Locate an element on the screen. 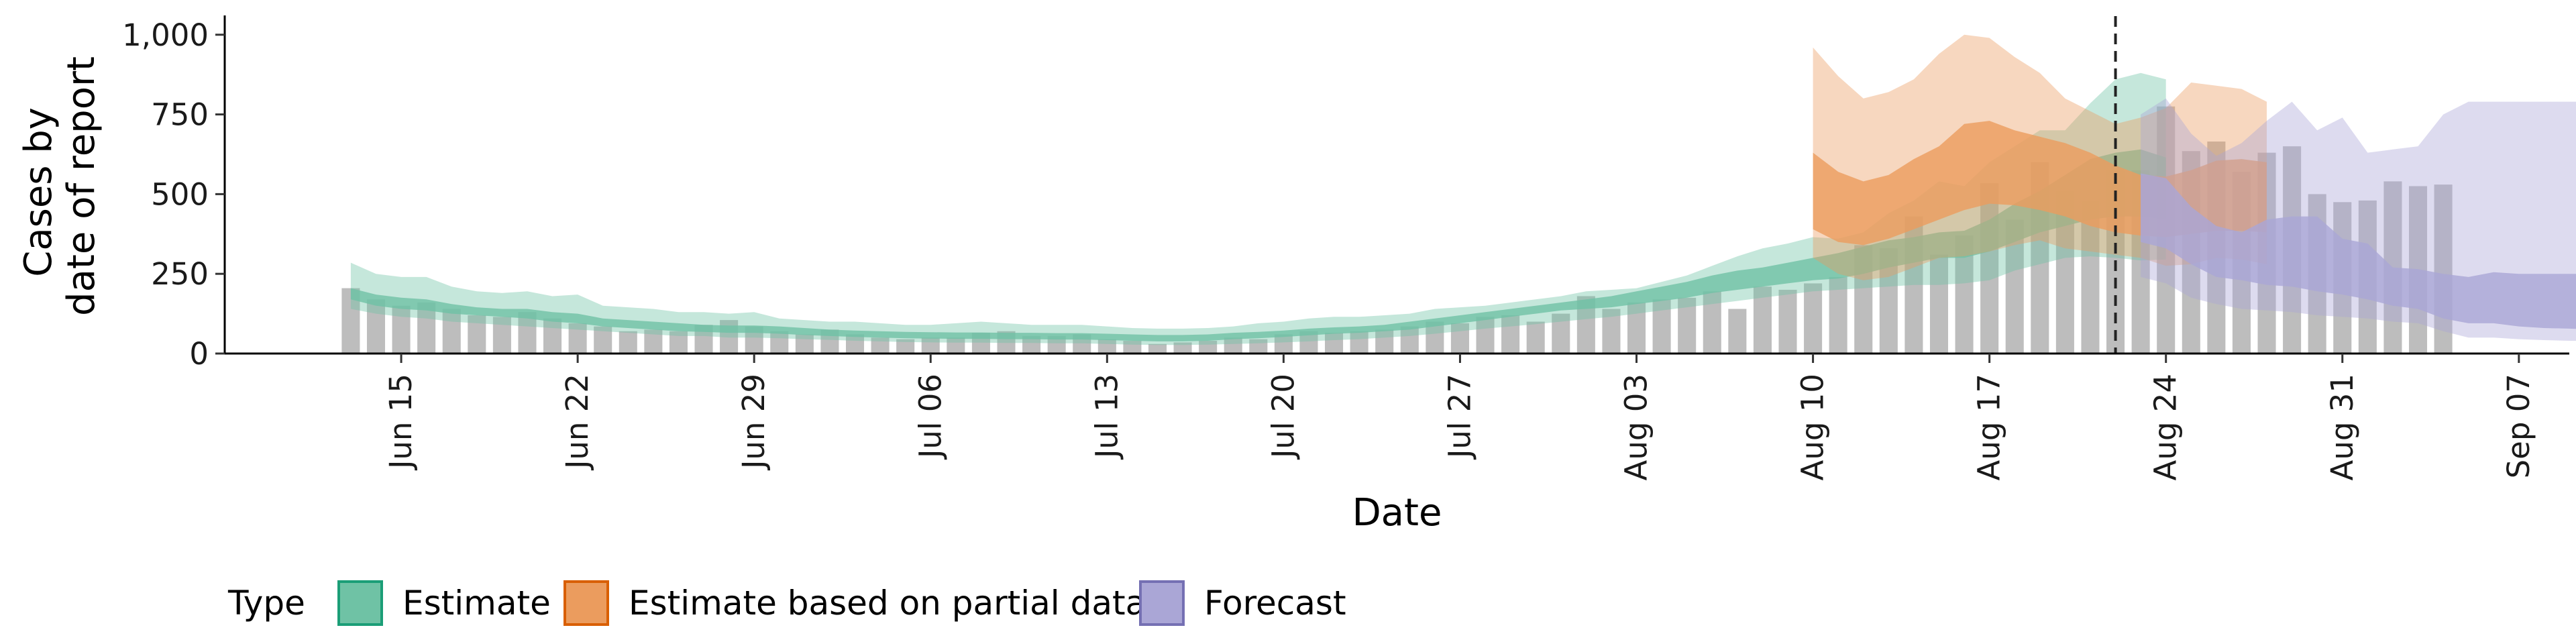 This screenshot has width=2576, height=644. x-tick-label: Jun 29 is located at coordinates (753, 422).